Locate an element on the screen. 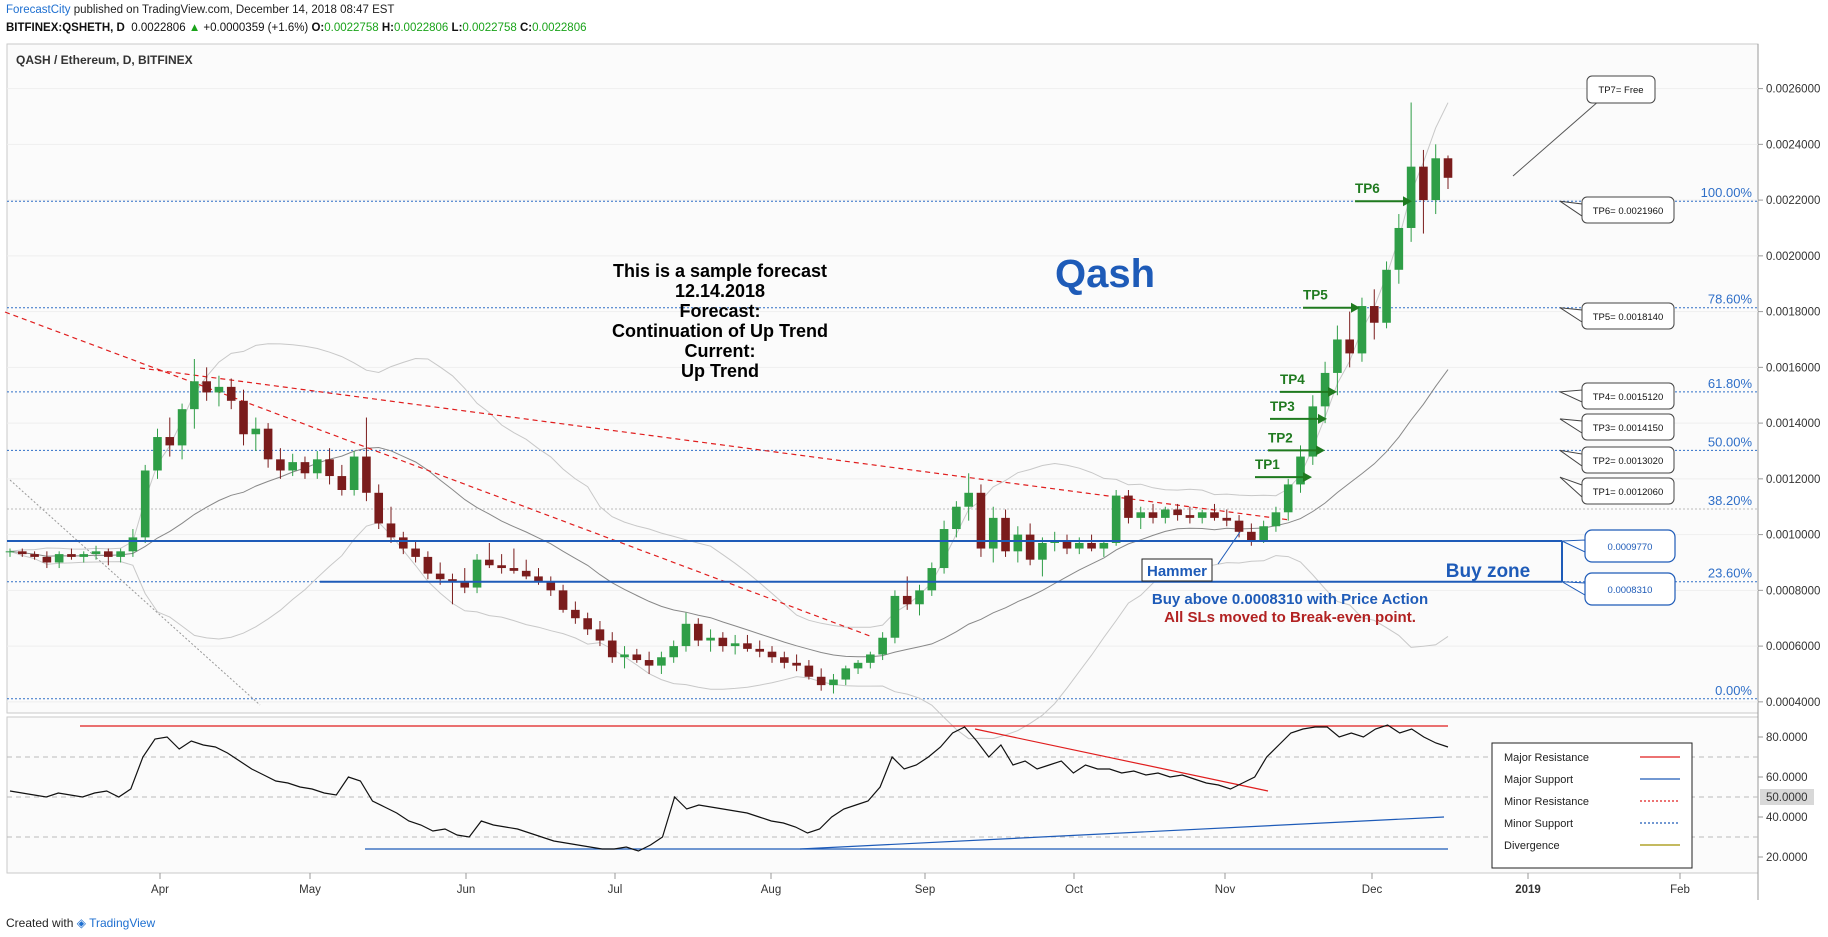  date-tick-label: 2019 is located at coordinates (1528, 890).